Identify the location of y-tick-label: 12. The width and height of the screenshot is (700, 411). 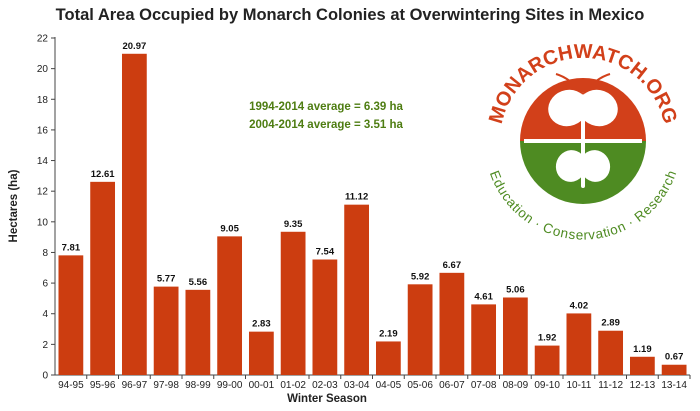
(43, 192).